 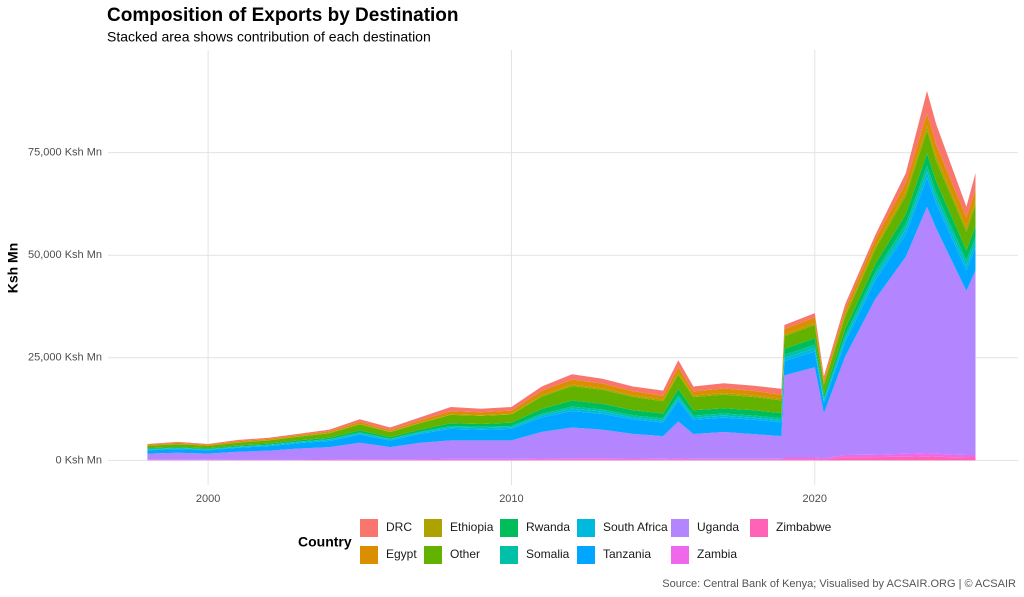 I want to click on x-tick-label: 2000, so click(x=208, y=499).